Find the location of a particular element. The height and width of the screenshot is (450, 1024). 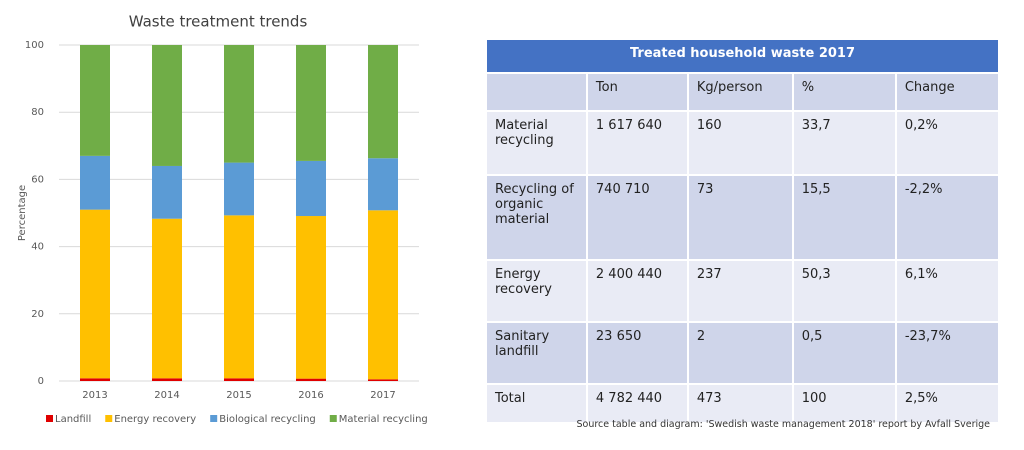

row-header: Sanitary landfill is located at coordinates (536, 353).